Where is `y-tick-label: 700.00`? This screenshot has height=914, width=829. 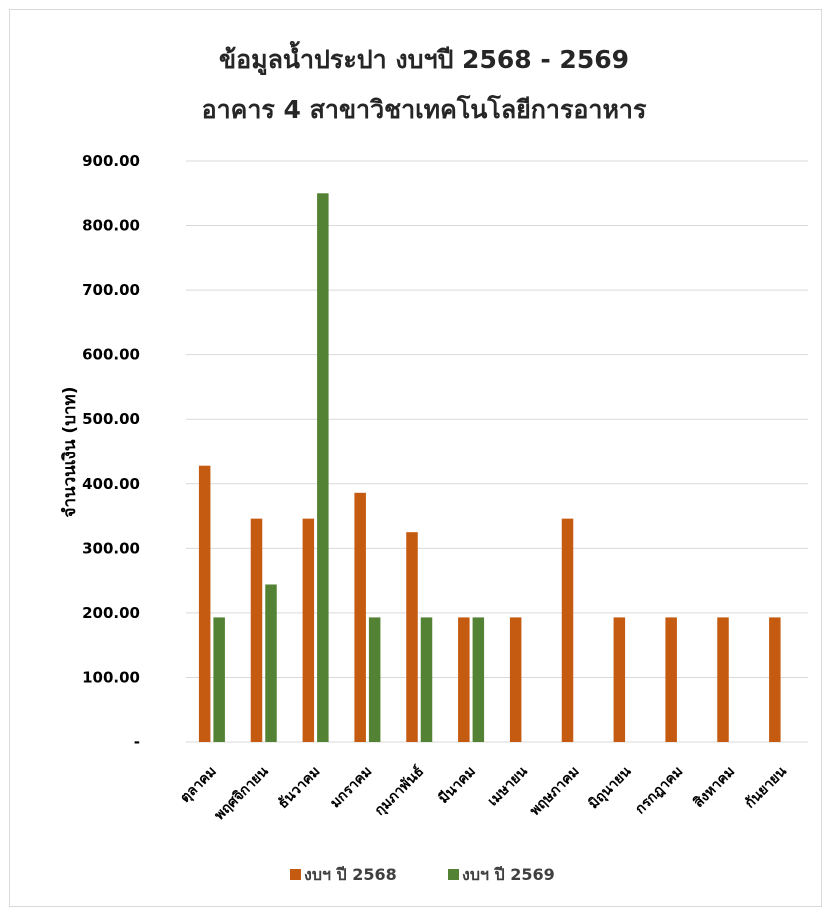 y-tick-label: 700.00 is located at coordinates (111, 290).